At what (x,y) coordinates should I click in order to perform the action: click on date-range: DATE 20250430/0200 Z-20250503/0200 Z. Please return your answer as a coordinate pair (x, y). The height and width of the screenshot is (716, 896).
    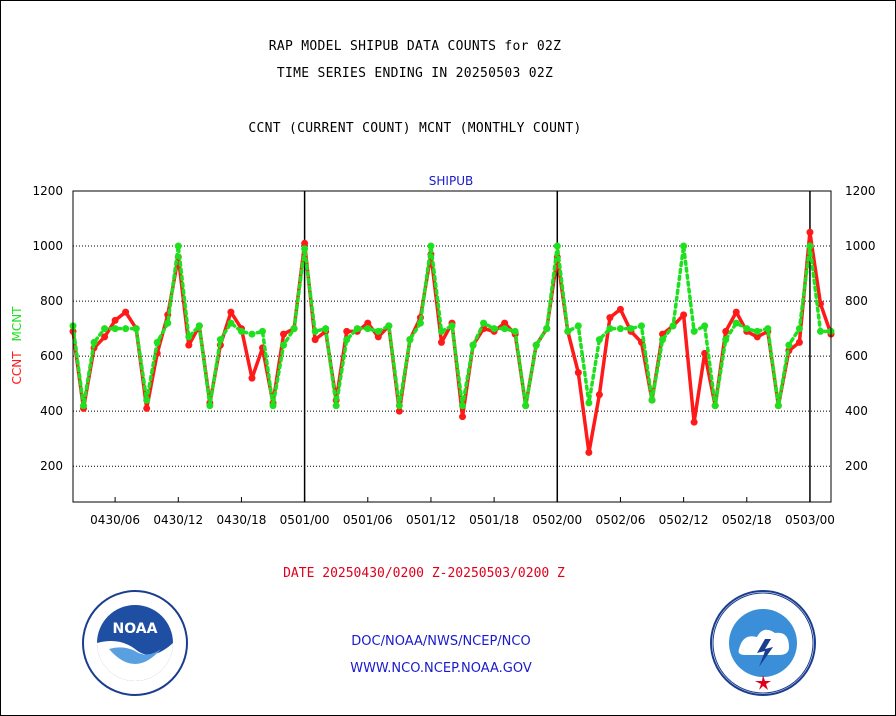
    Looking at the image, I should click on (424, 573).